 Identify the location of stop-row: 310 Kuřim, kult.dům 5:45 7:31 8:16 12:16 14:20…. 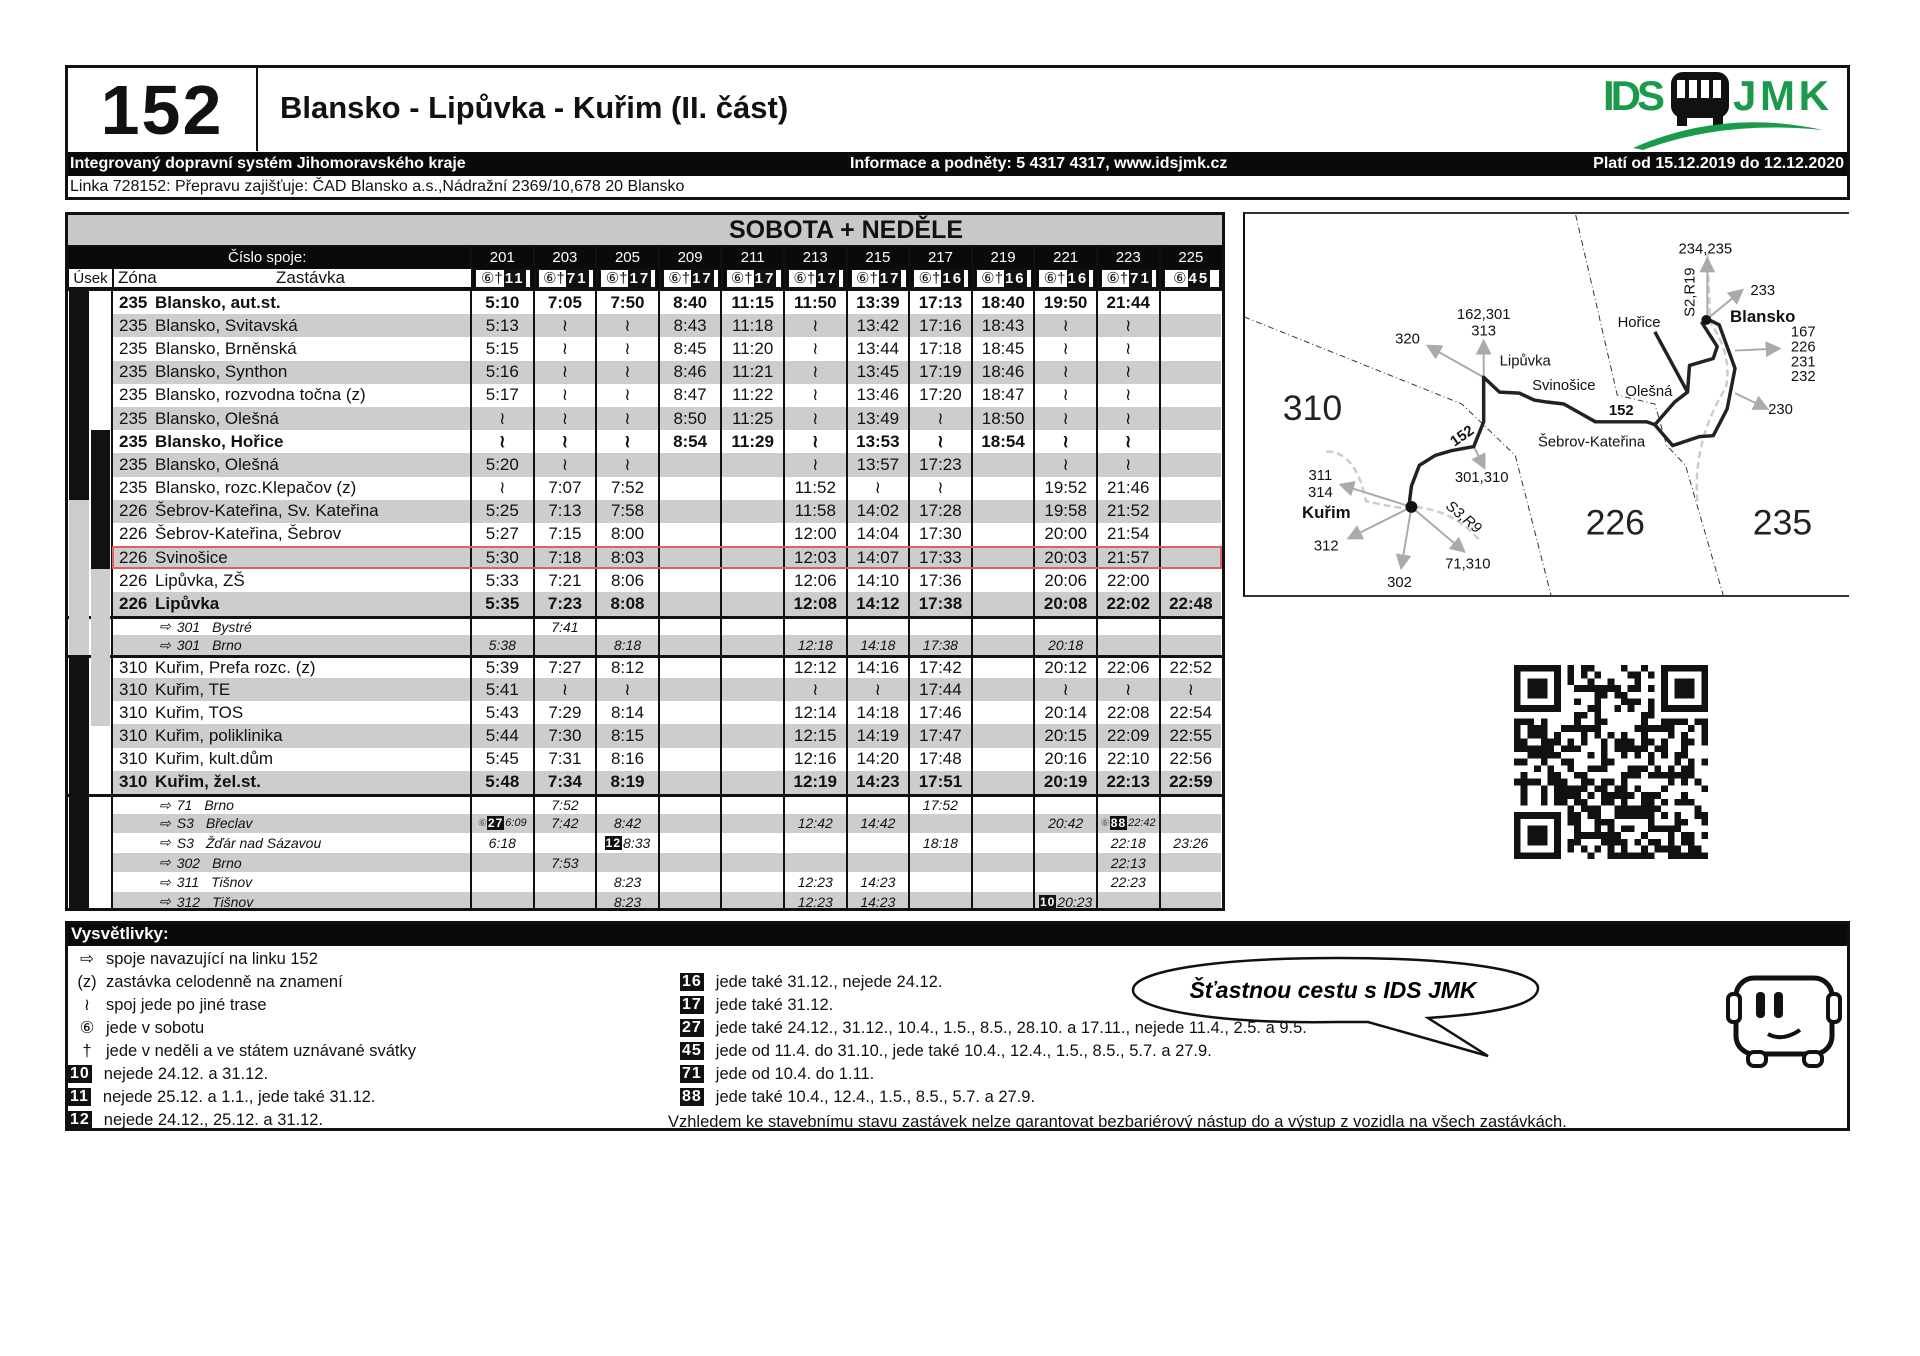
(645, 759).